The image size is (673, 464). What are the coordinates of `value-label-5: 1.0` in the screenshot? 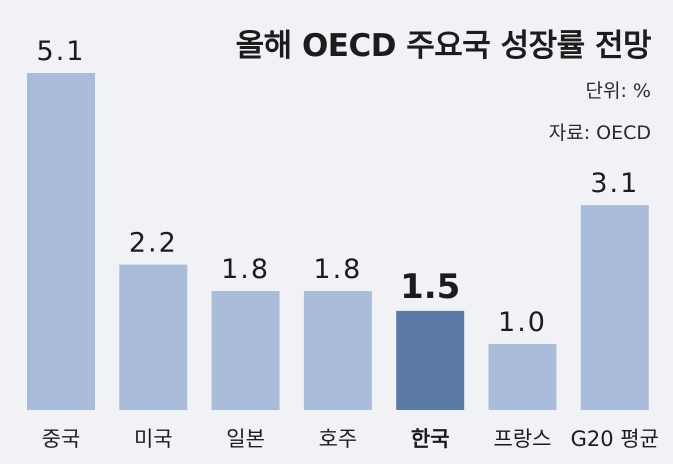 It's located at (522, 322).